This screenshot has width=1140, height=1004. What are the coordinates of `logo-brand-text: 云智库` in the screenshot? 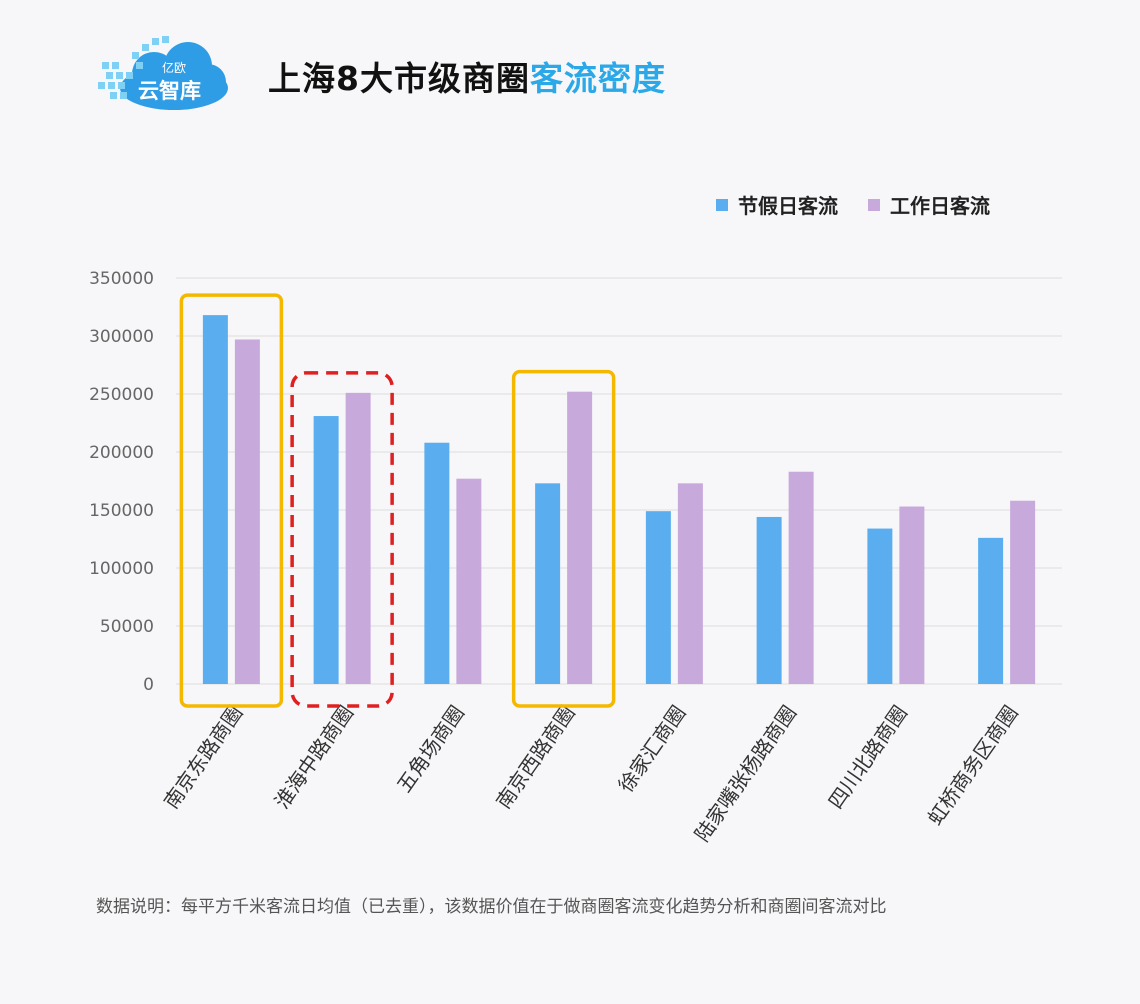 It's located at (169, 91).